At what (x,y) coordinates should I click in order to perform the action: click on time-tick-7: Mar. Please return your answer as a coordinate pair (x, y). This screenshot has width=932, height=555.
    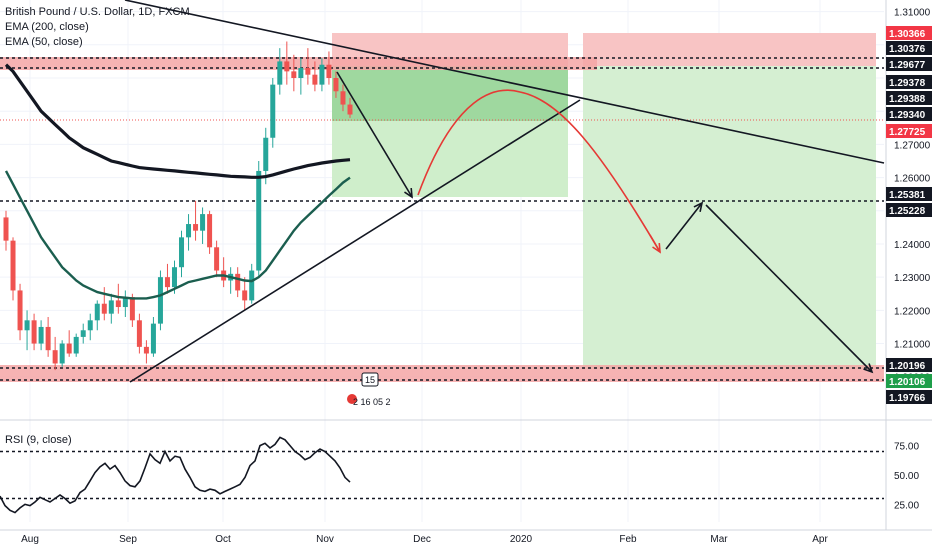
    Looking at the image, I should click on (719, 539).